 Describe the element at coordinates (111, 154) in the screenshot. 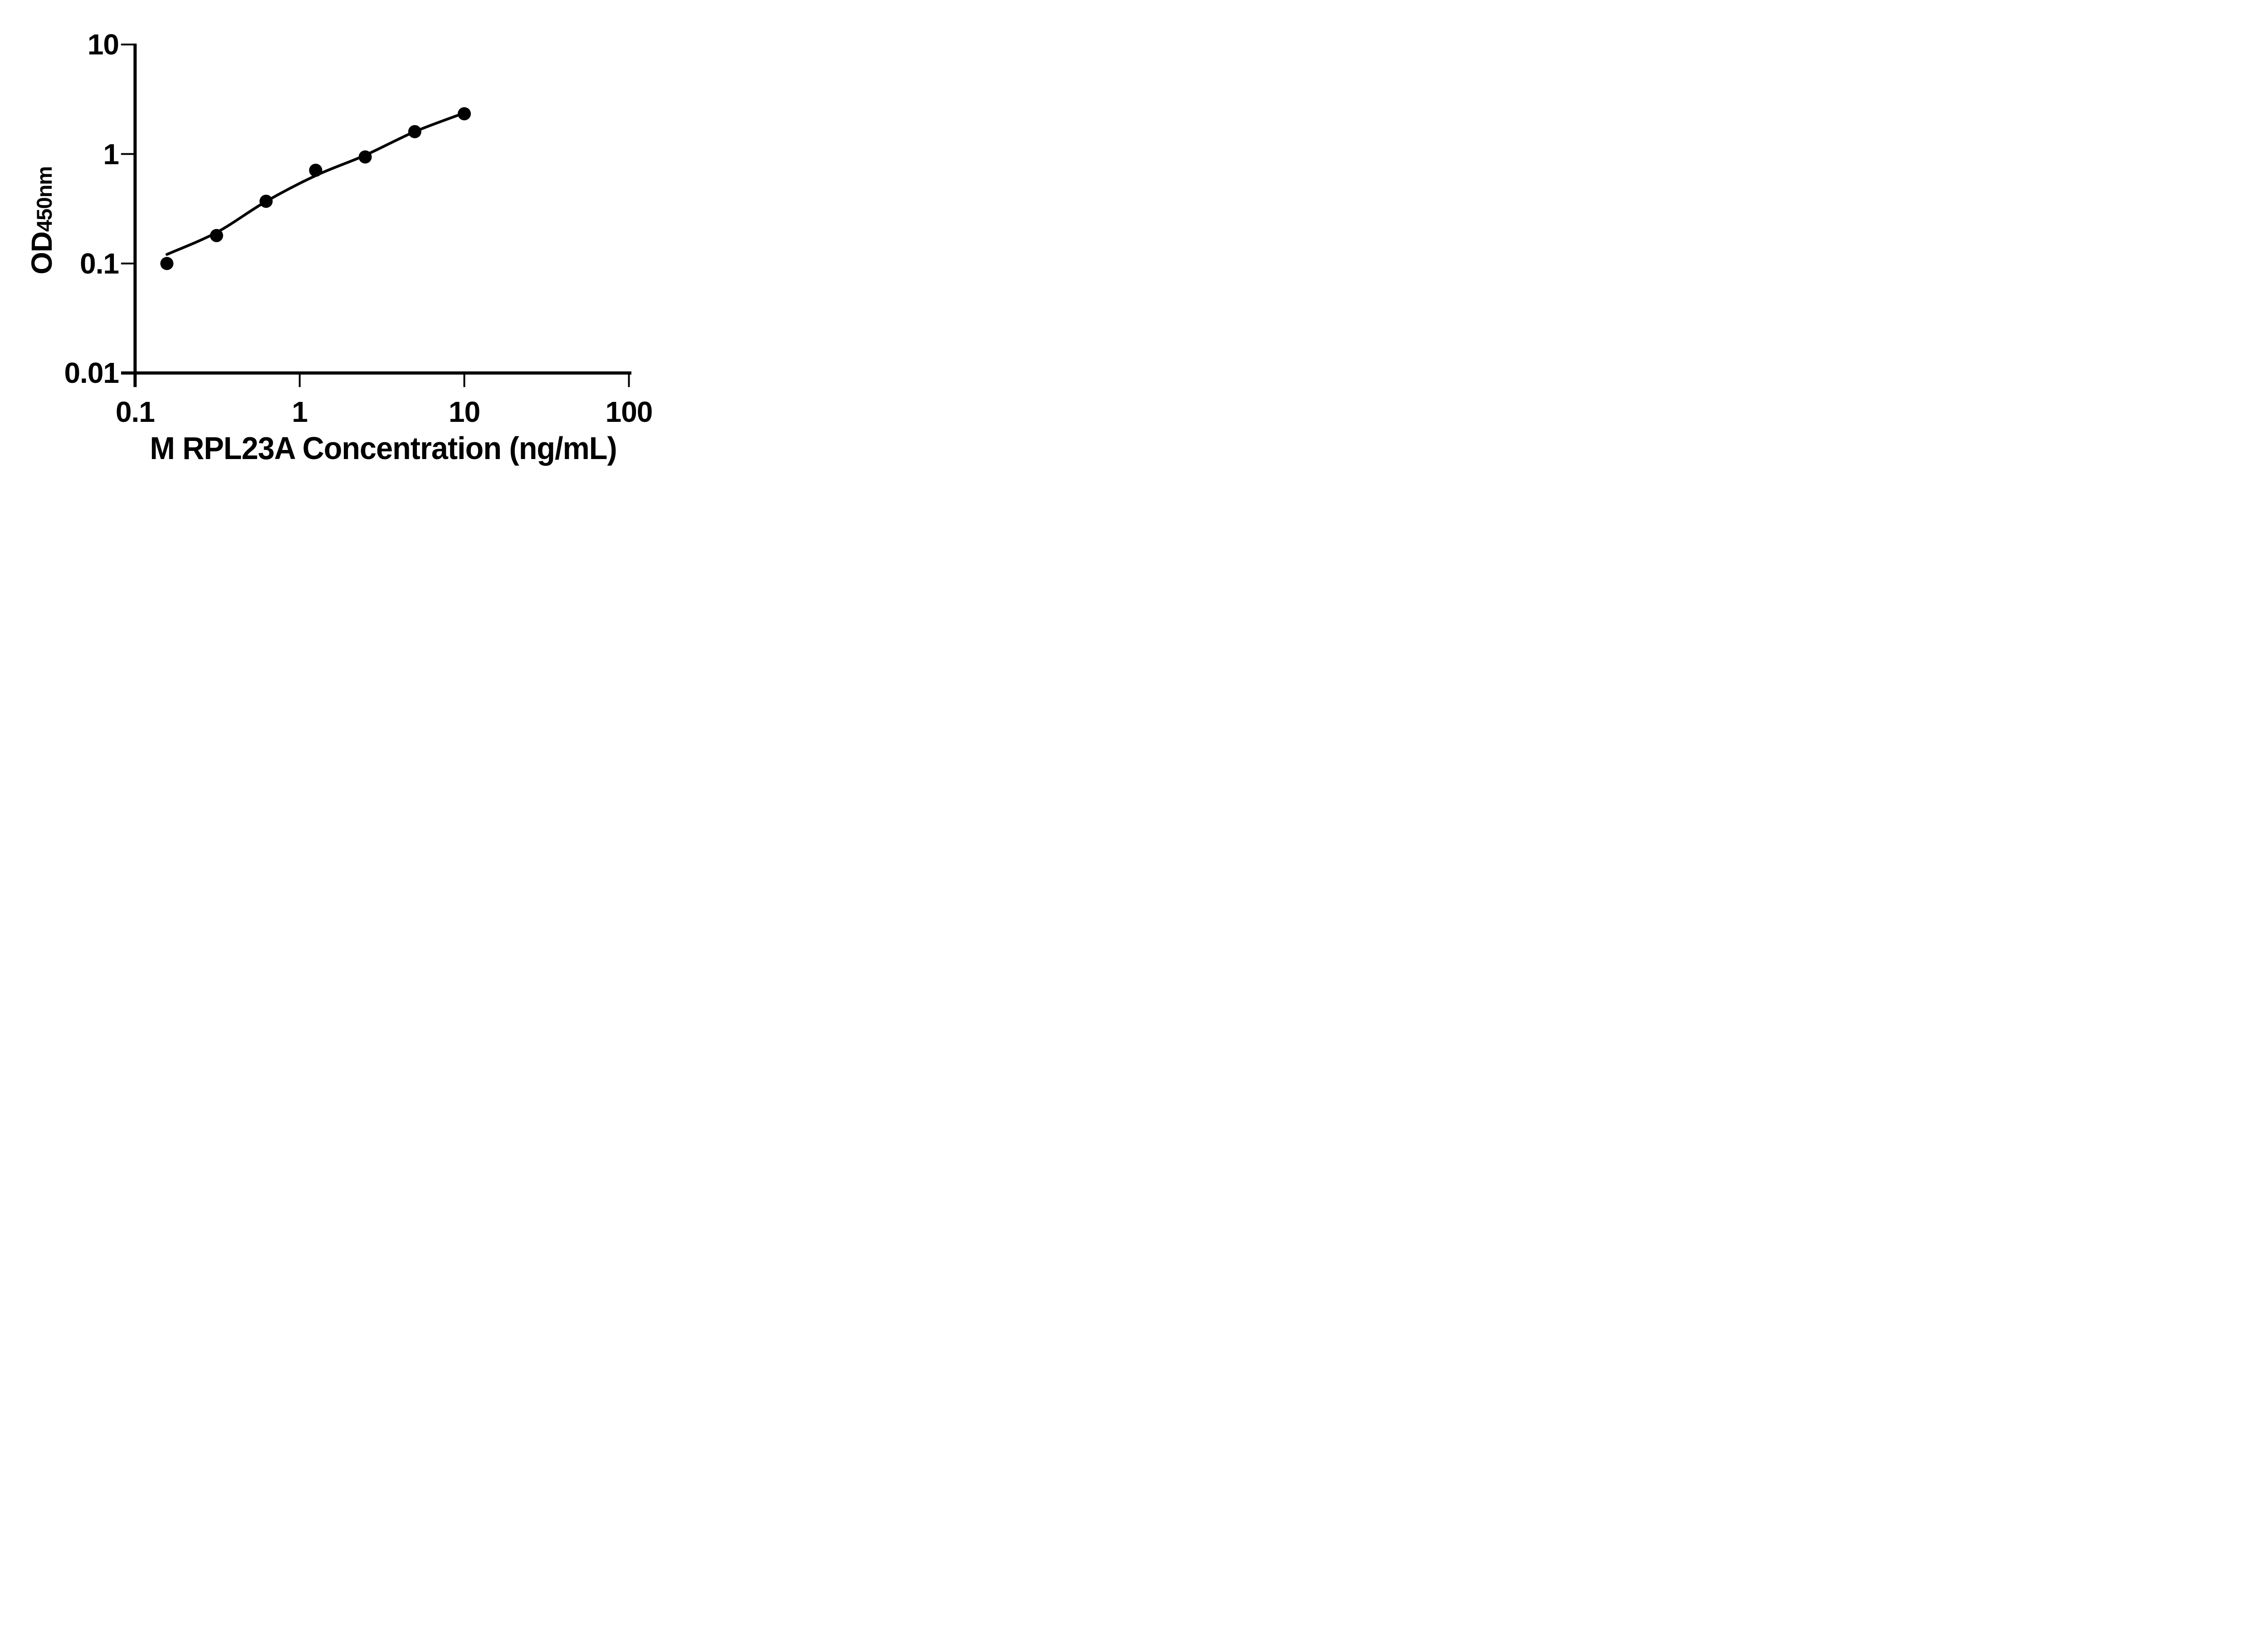

I see `y-tick-label-1: 1` at that location.